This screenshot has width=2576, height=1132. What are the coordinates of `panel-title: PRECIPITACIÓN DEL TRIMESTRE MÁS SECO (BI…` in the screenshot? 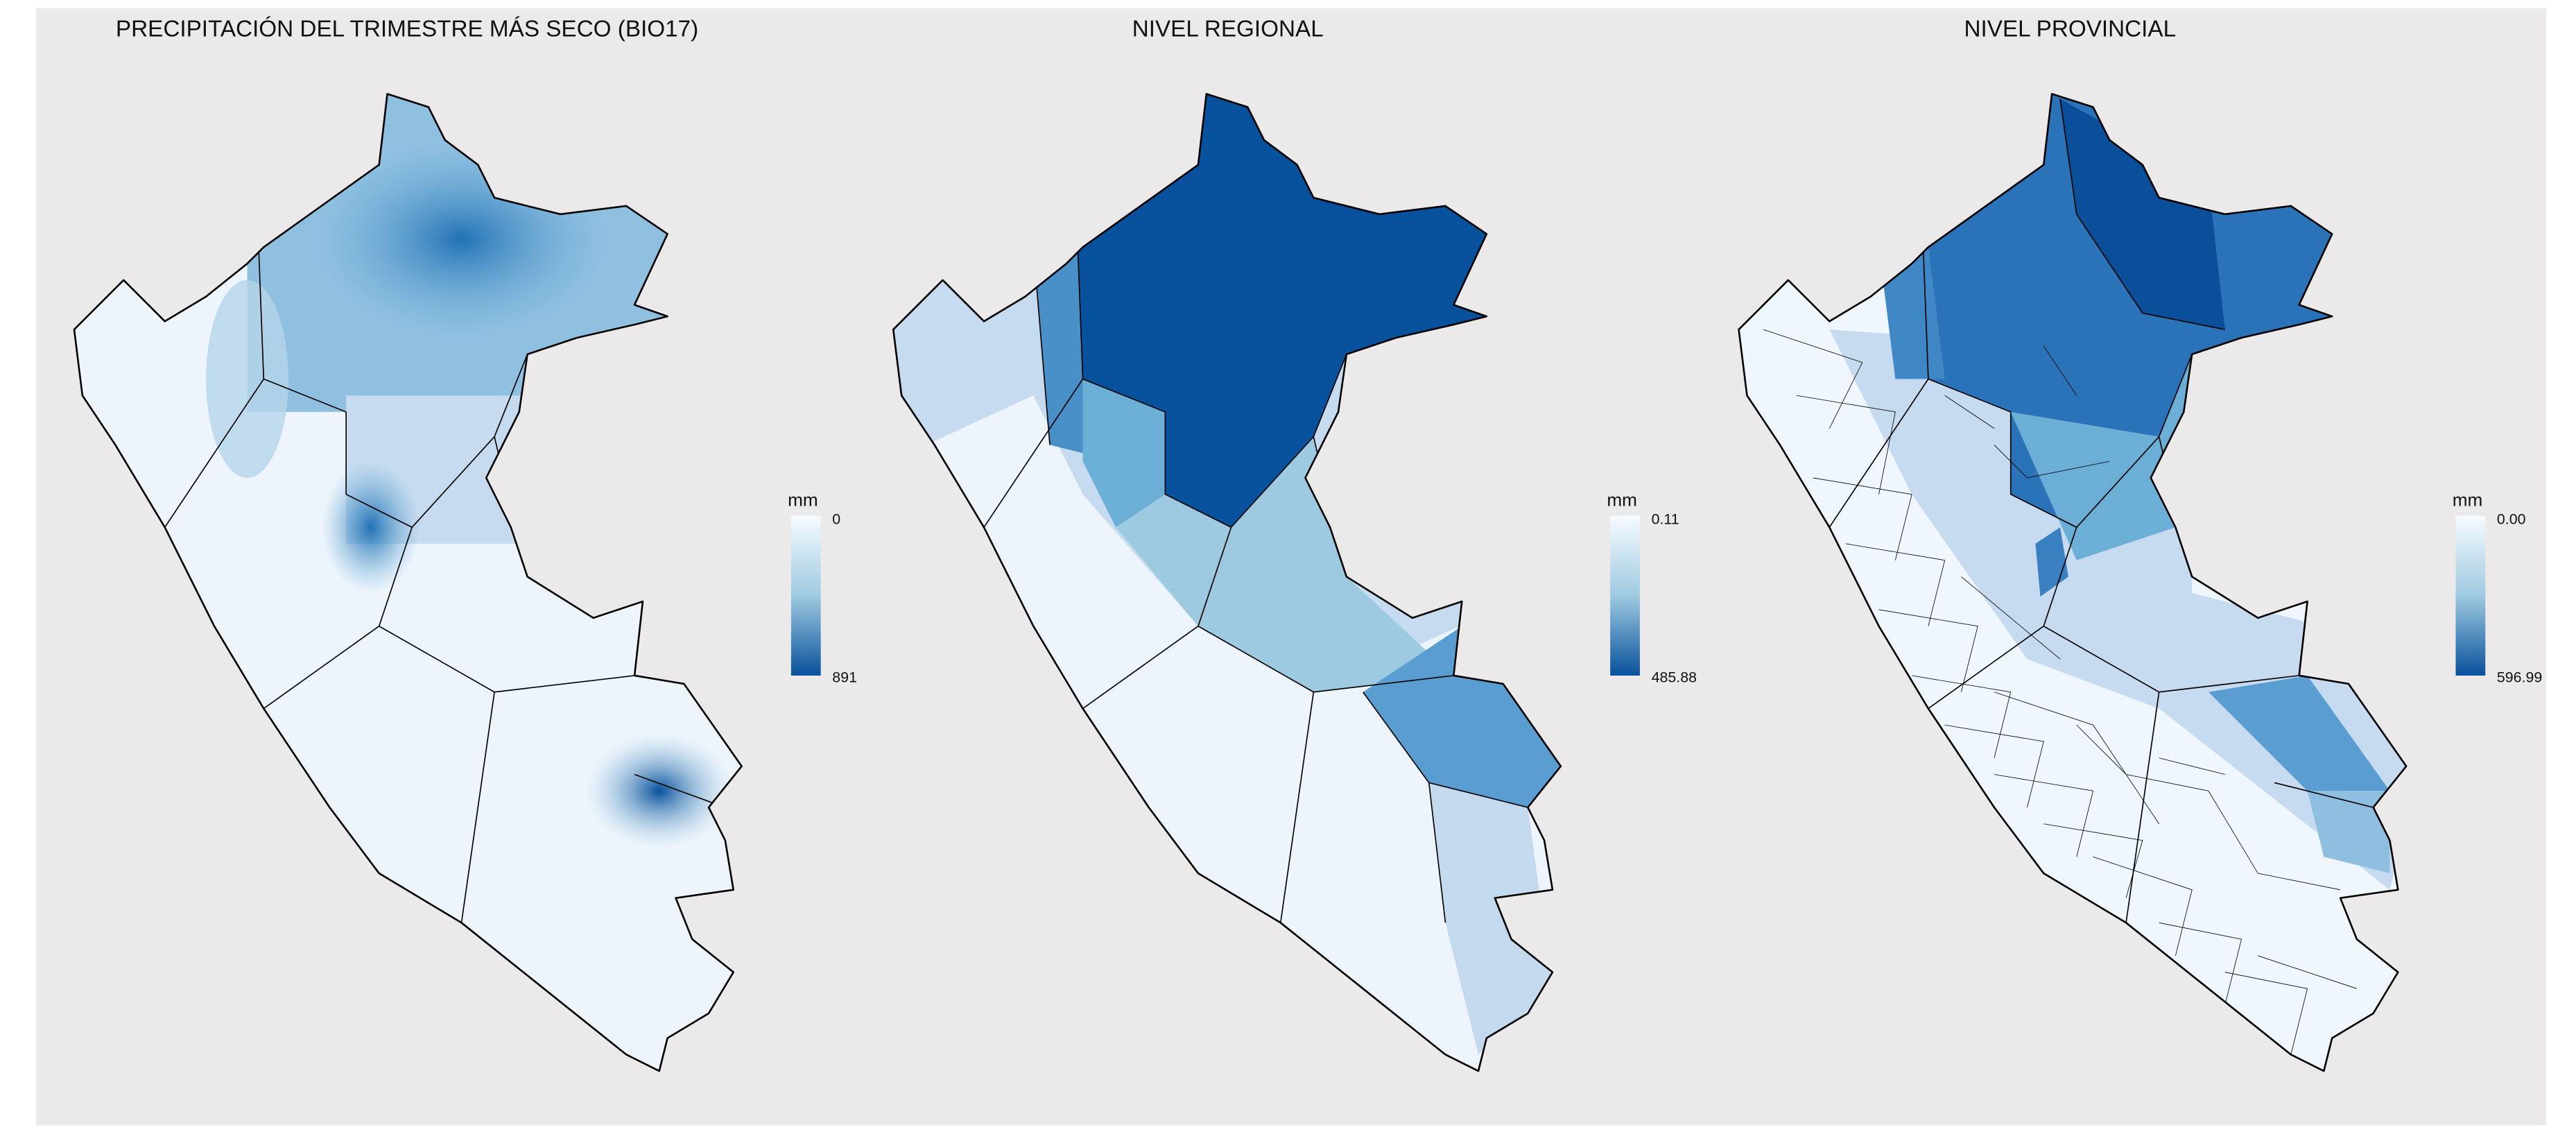 It's located at (407, 28).